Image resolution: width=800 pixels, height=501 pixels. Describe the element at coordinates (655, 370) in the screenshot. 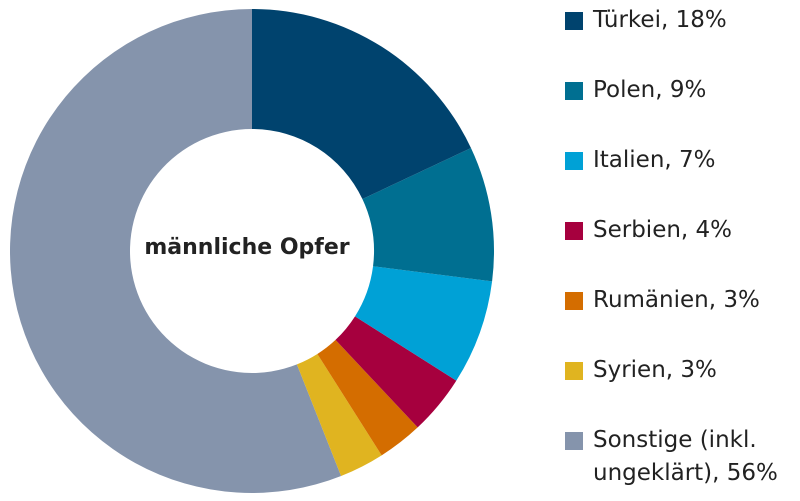

I see `legend-label: Syrien, 3%` at that location.